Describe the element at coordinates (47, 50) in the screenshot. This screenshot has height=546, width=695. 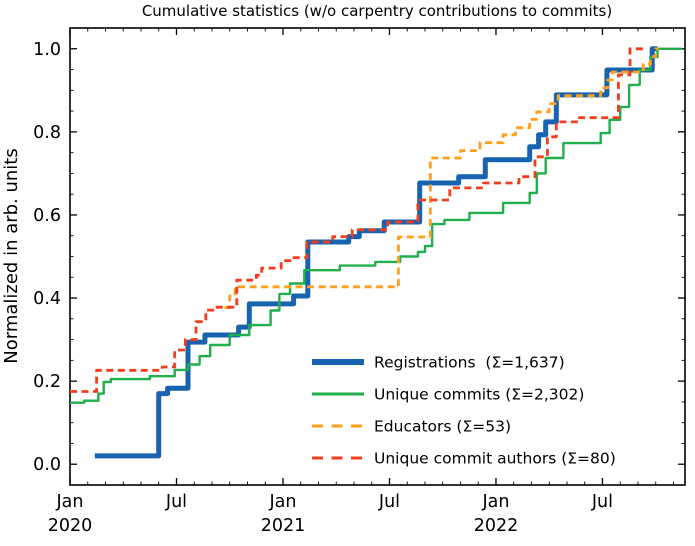
I see `y-tick-label: 1.0` at that location.